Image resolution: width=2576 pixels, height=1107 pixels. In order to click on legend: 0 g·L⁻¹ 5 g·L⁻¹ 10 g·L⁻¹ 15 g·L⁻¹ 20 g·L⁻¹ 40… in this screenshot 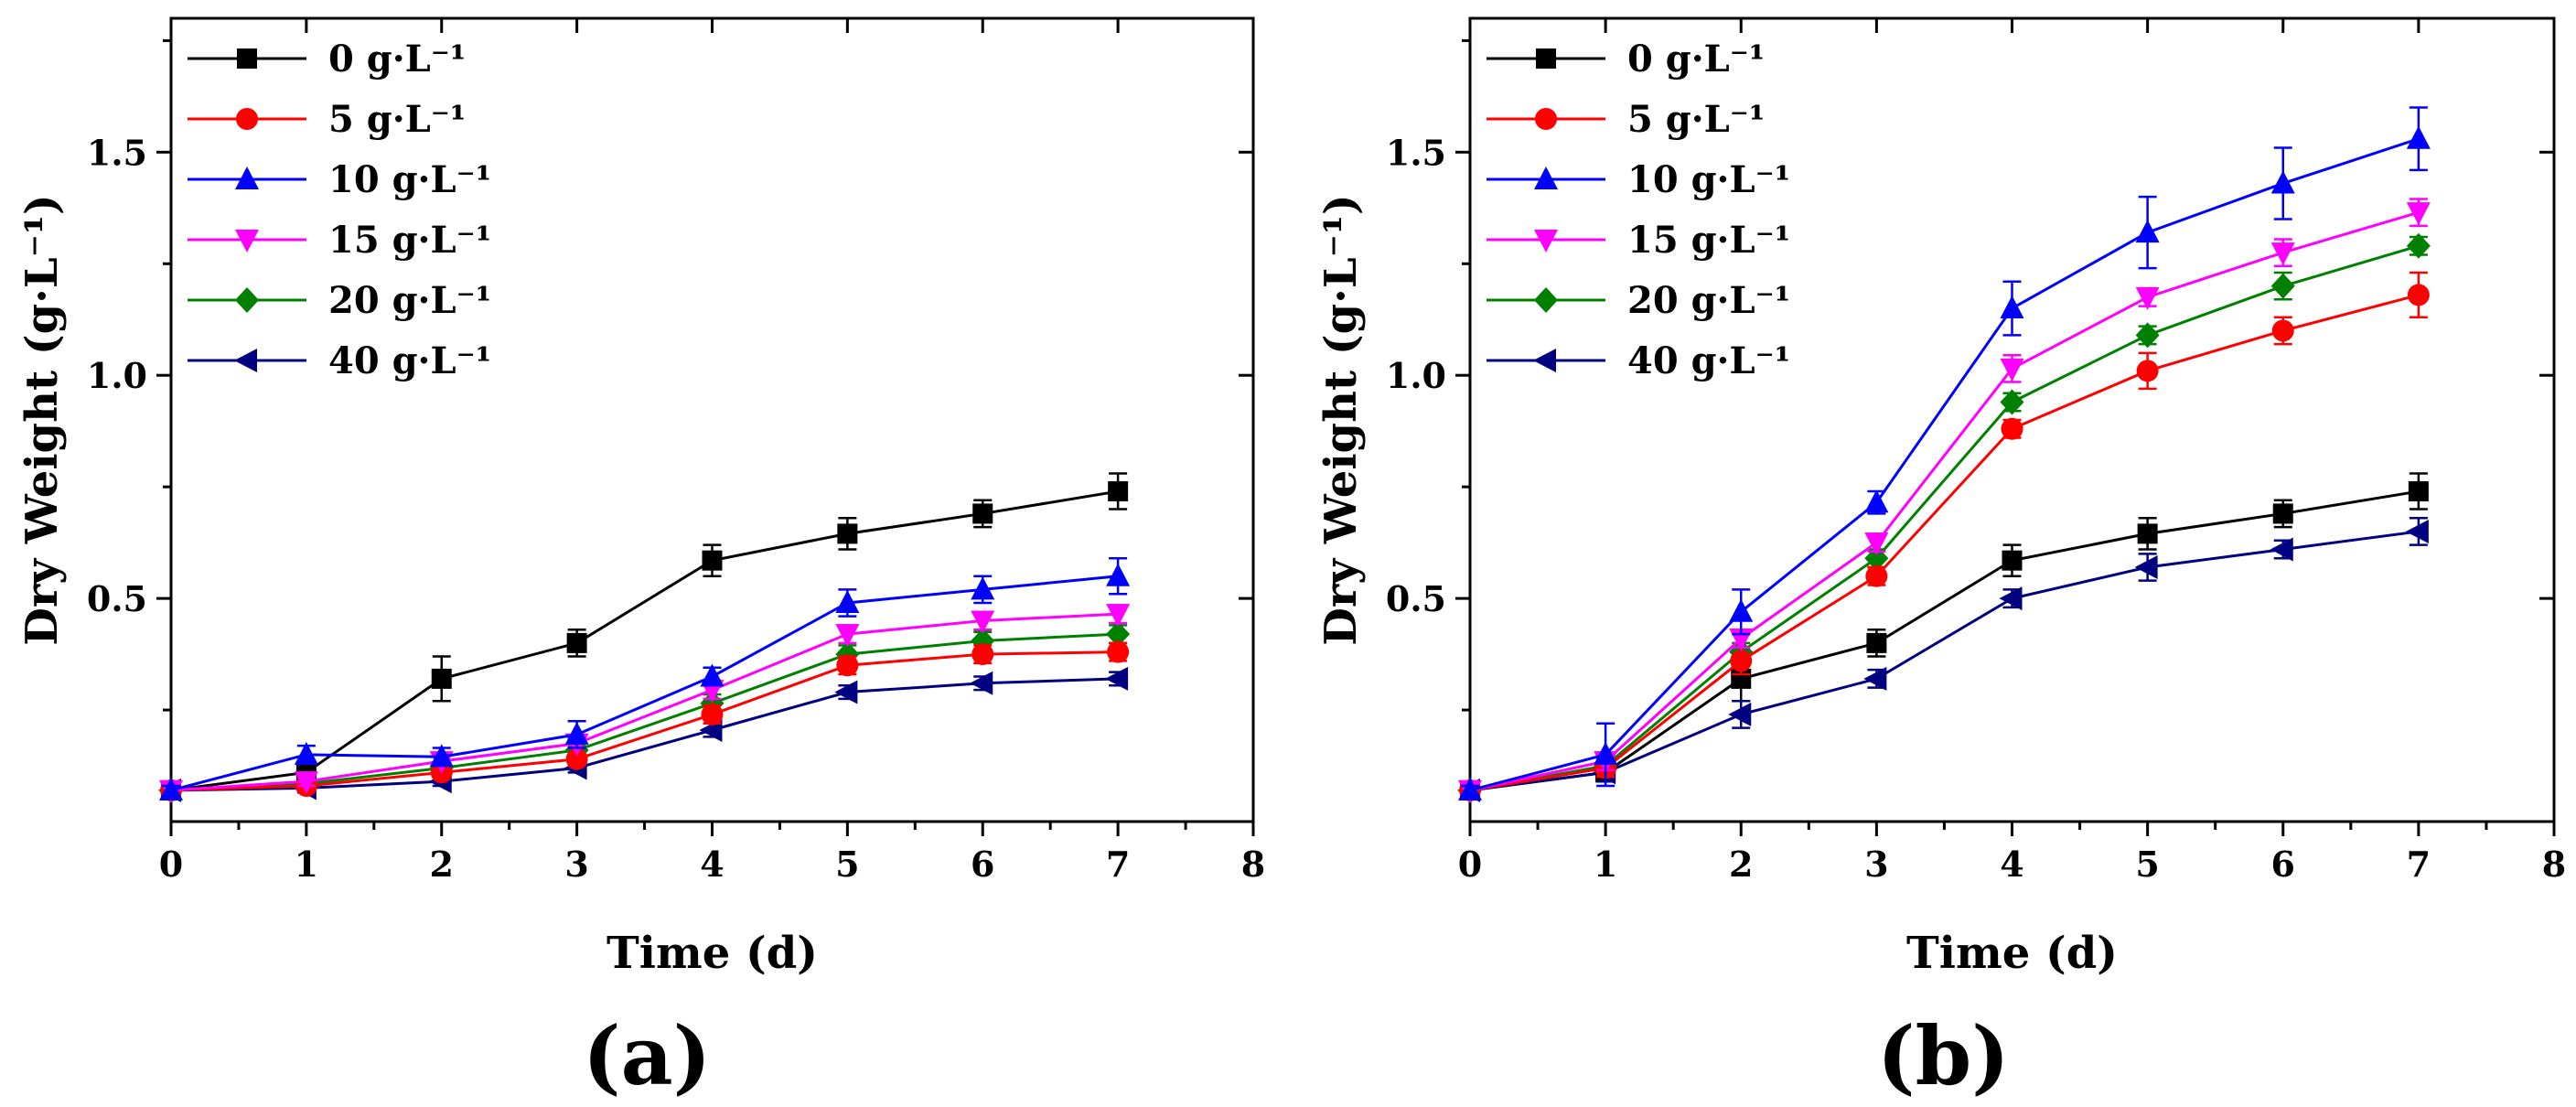, I will do `click(340, 210)`.